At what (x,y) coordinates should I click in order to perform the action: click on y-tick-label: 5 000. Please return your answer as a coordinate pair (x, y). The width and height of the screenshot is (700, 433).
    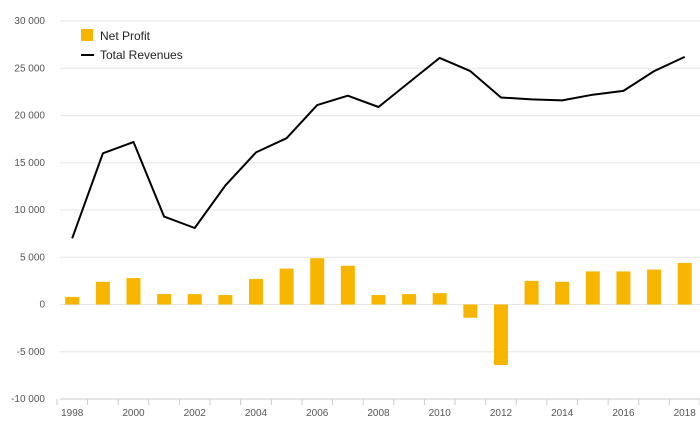
    Looking at the image, I should click on (32, 257).